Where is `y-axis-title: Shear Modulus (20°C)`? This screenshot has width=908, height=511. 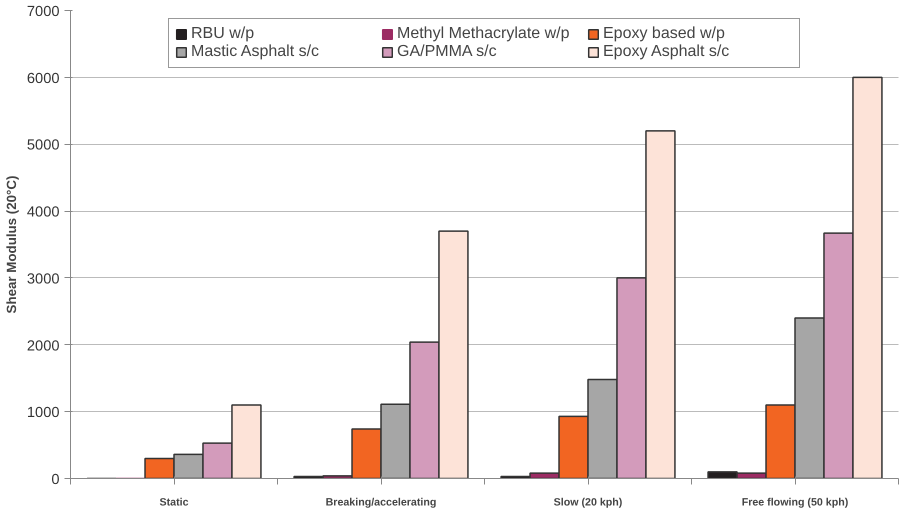
y-axis-title: Shear Modulus (20°C) is located at coordinates (11, 245).